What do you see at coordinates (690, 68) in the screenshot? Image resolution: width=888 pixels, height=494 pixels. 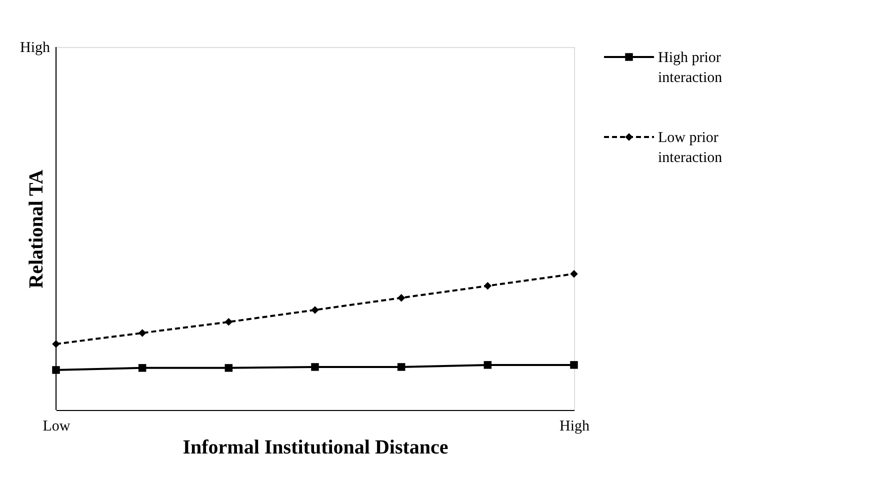 I see `legend-label: High prior interaction` at bounding box center [690, 68].